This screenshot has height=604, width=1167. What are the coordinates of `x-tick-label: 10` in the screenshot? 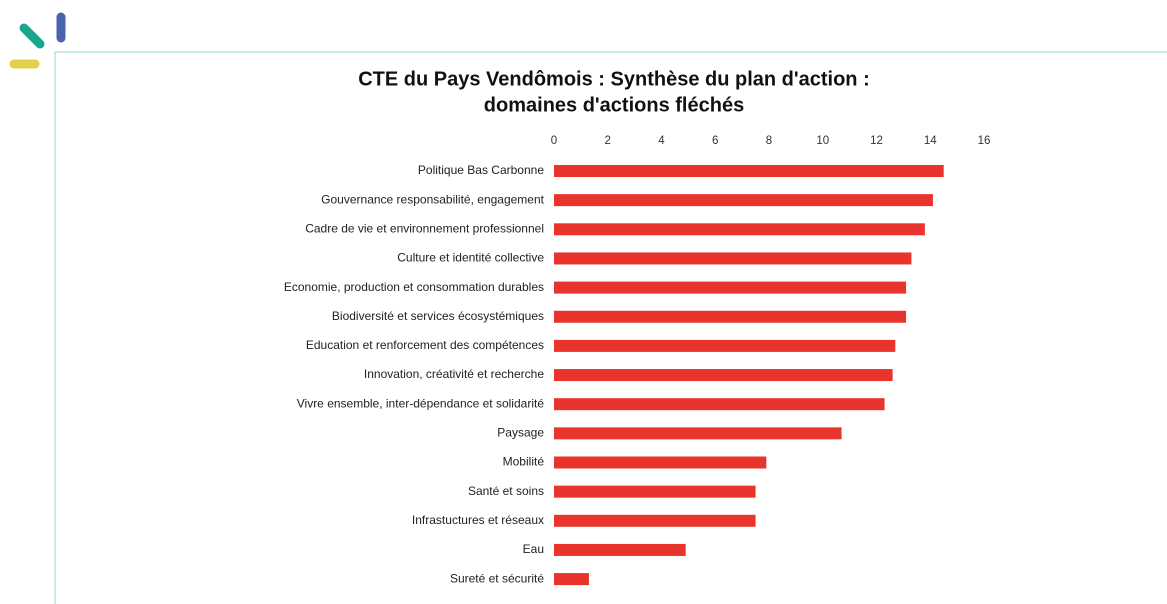 It's located at (822, 141).